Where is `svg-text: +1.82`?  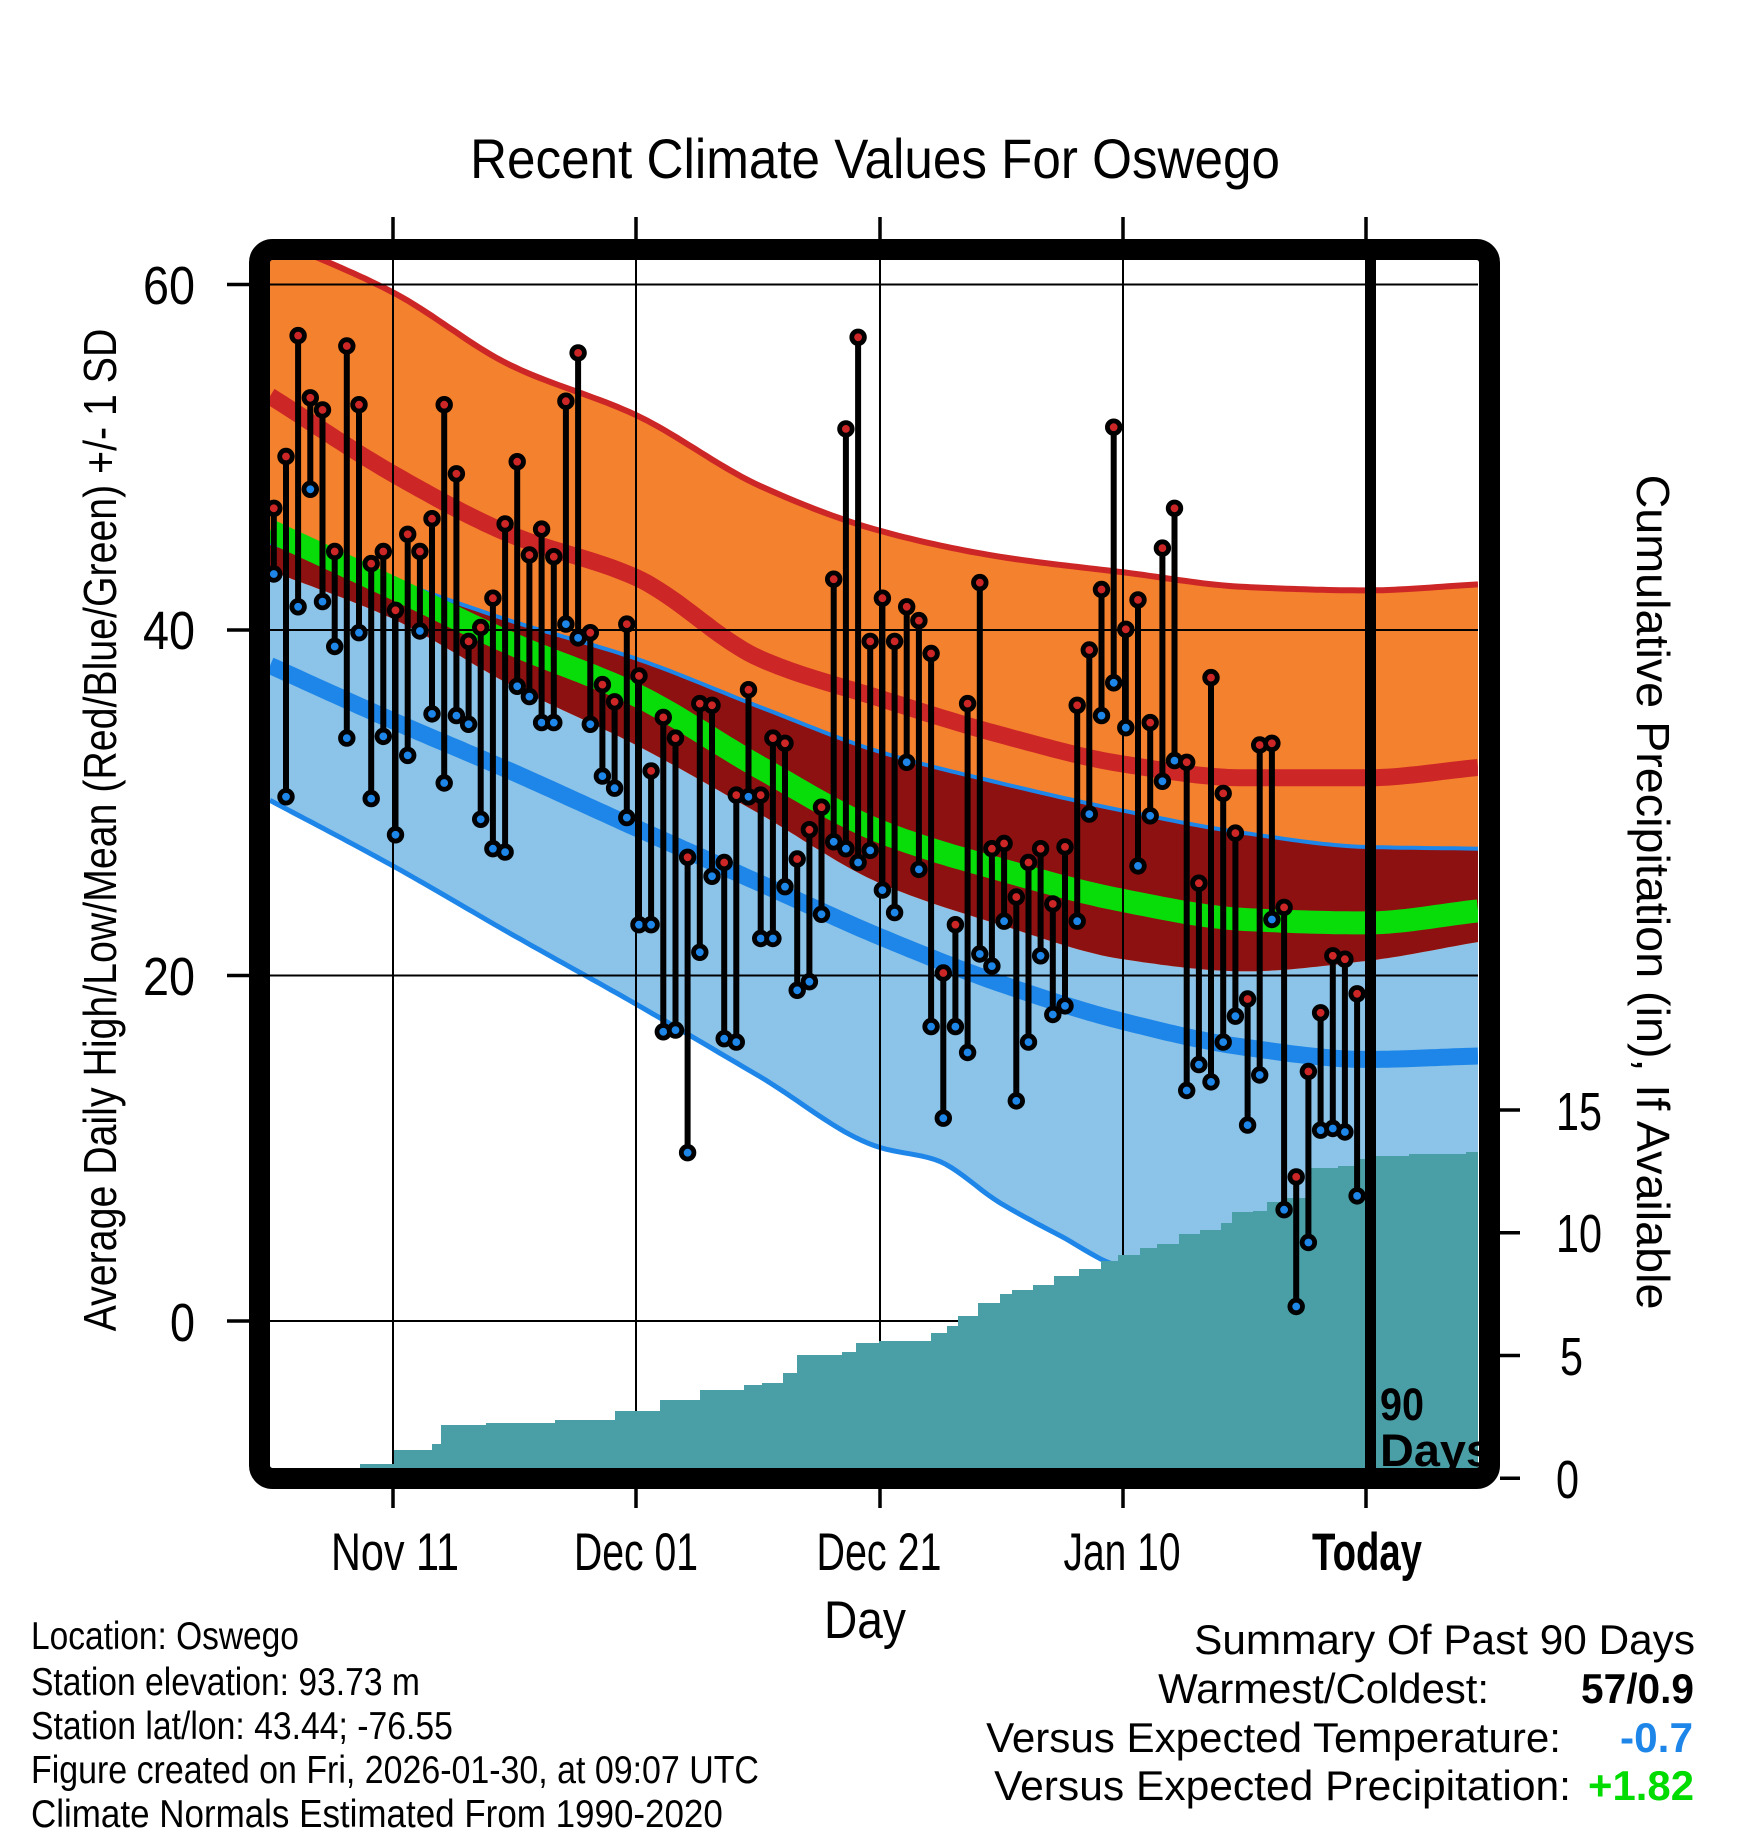 svg-text: +1.82 is located at coordinates (1641, 1785).